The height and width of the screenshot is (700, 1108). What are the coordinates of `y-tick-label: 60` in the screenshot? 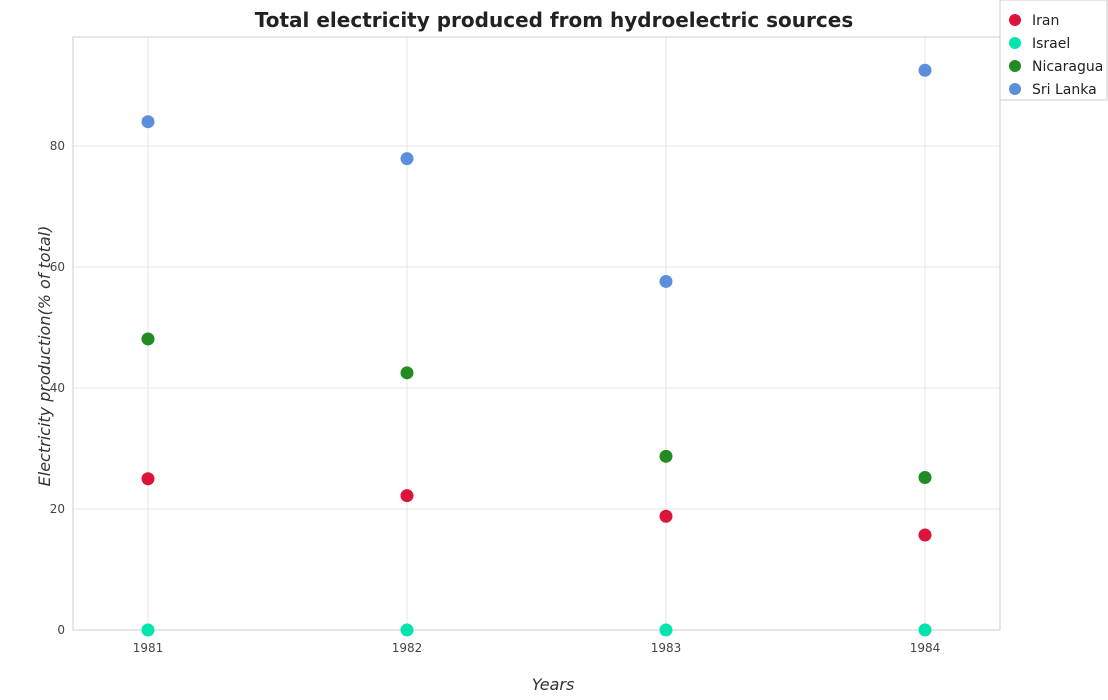 It's located at (57, 267).